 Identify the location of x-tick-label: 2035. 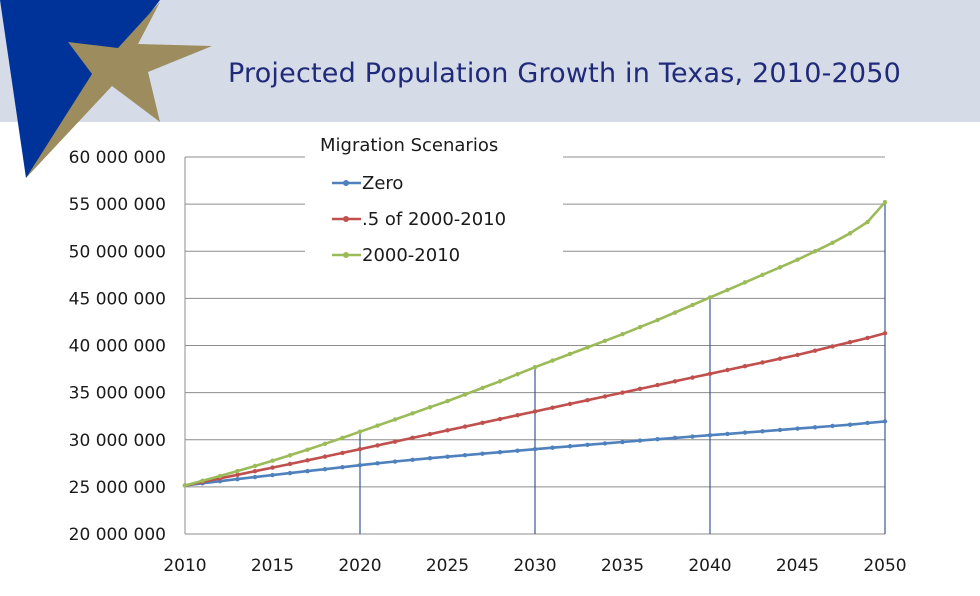
(622, 566).